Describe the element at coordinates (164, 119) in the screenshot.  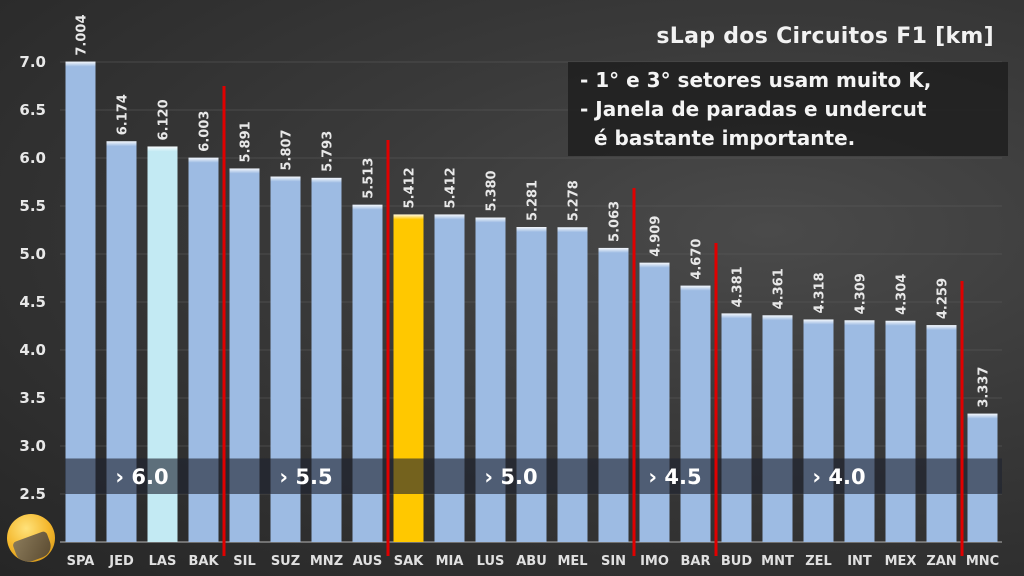
I see `value-label: 6.120` at that location.